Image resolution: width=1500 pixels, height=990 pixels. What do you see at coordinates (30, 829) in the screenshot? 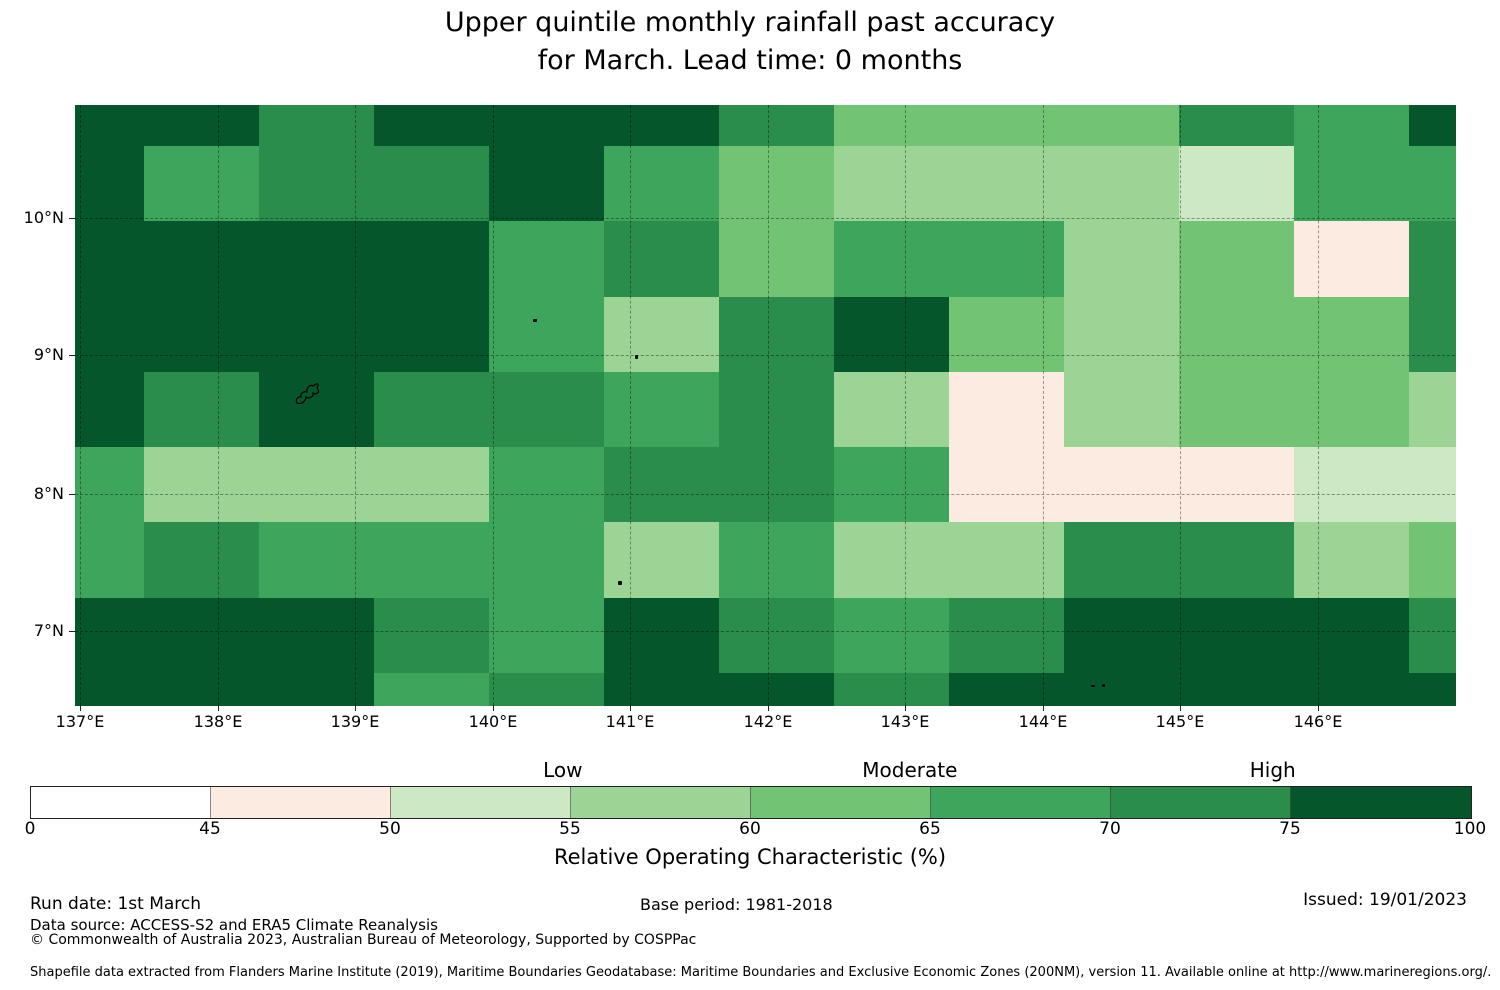
I see `colorbar-tick-label: 0` at bounding box center [30, 829].